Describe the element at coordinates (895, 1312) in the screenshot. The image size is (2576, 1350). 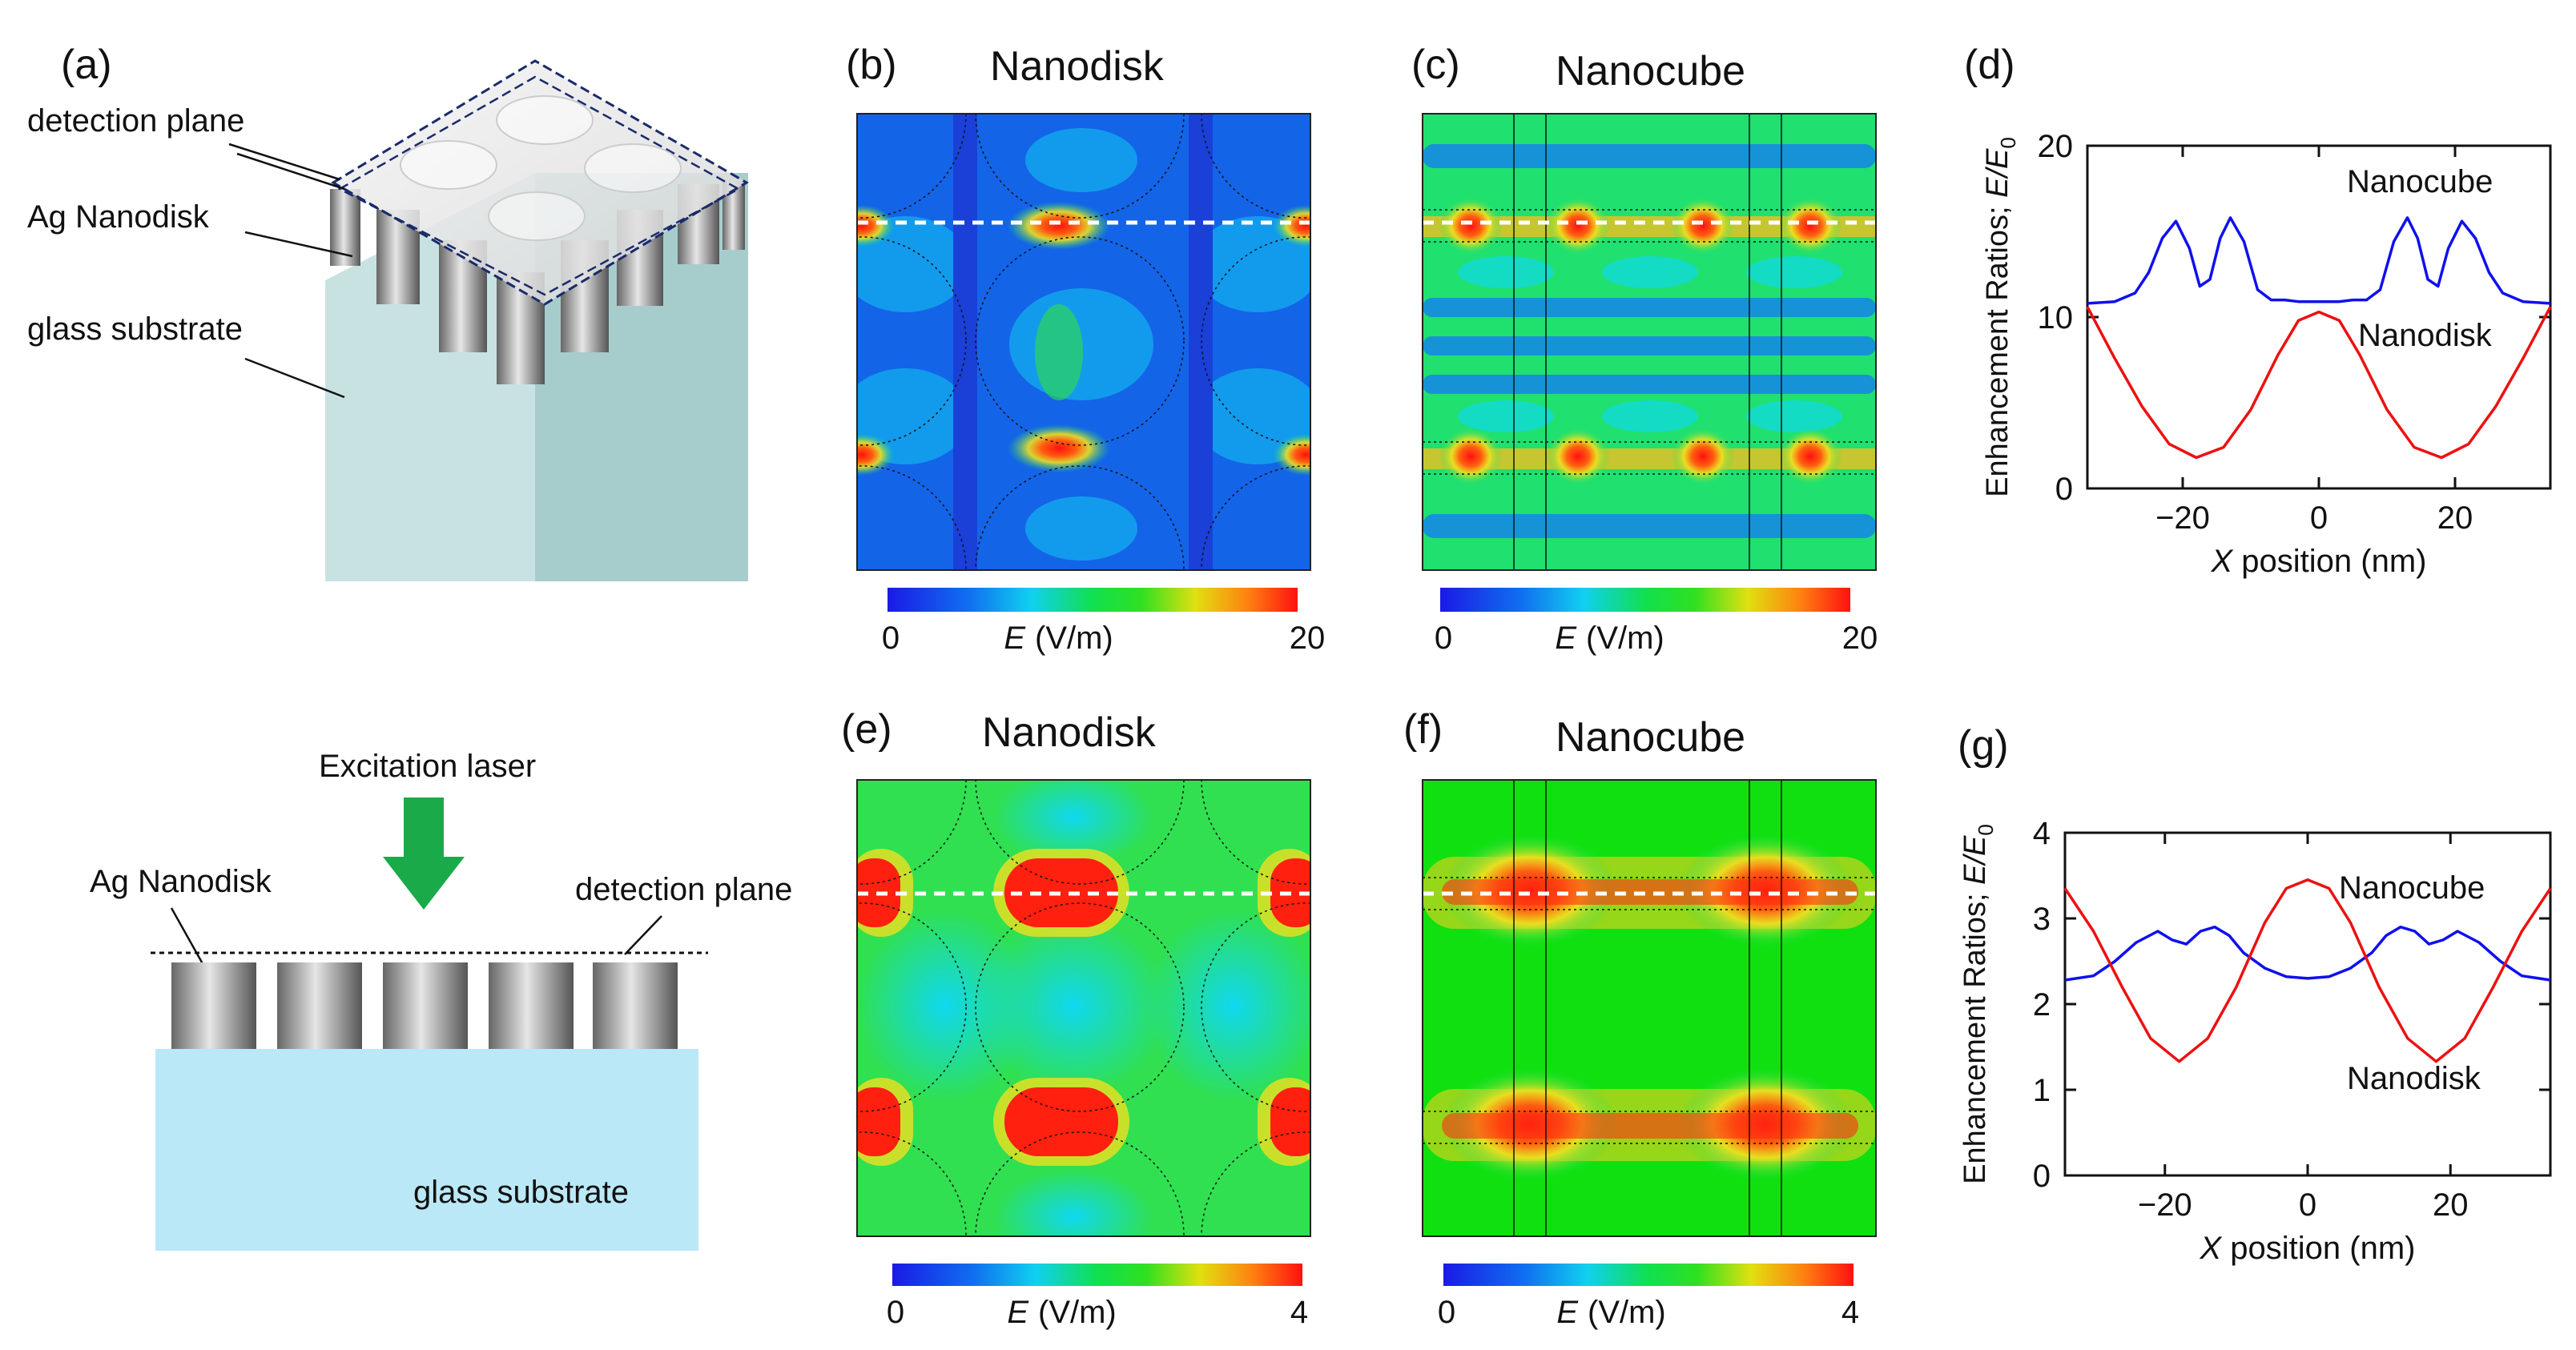
I see `cbar-min-e: 0` at that location.